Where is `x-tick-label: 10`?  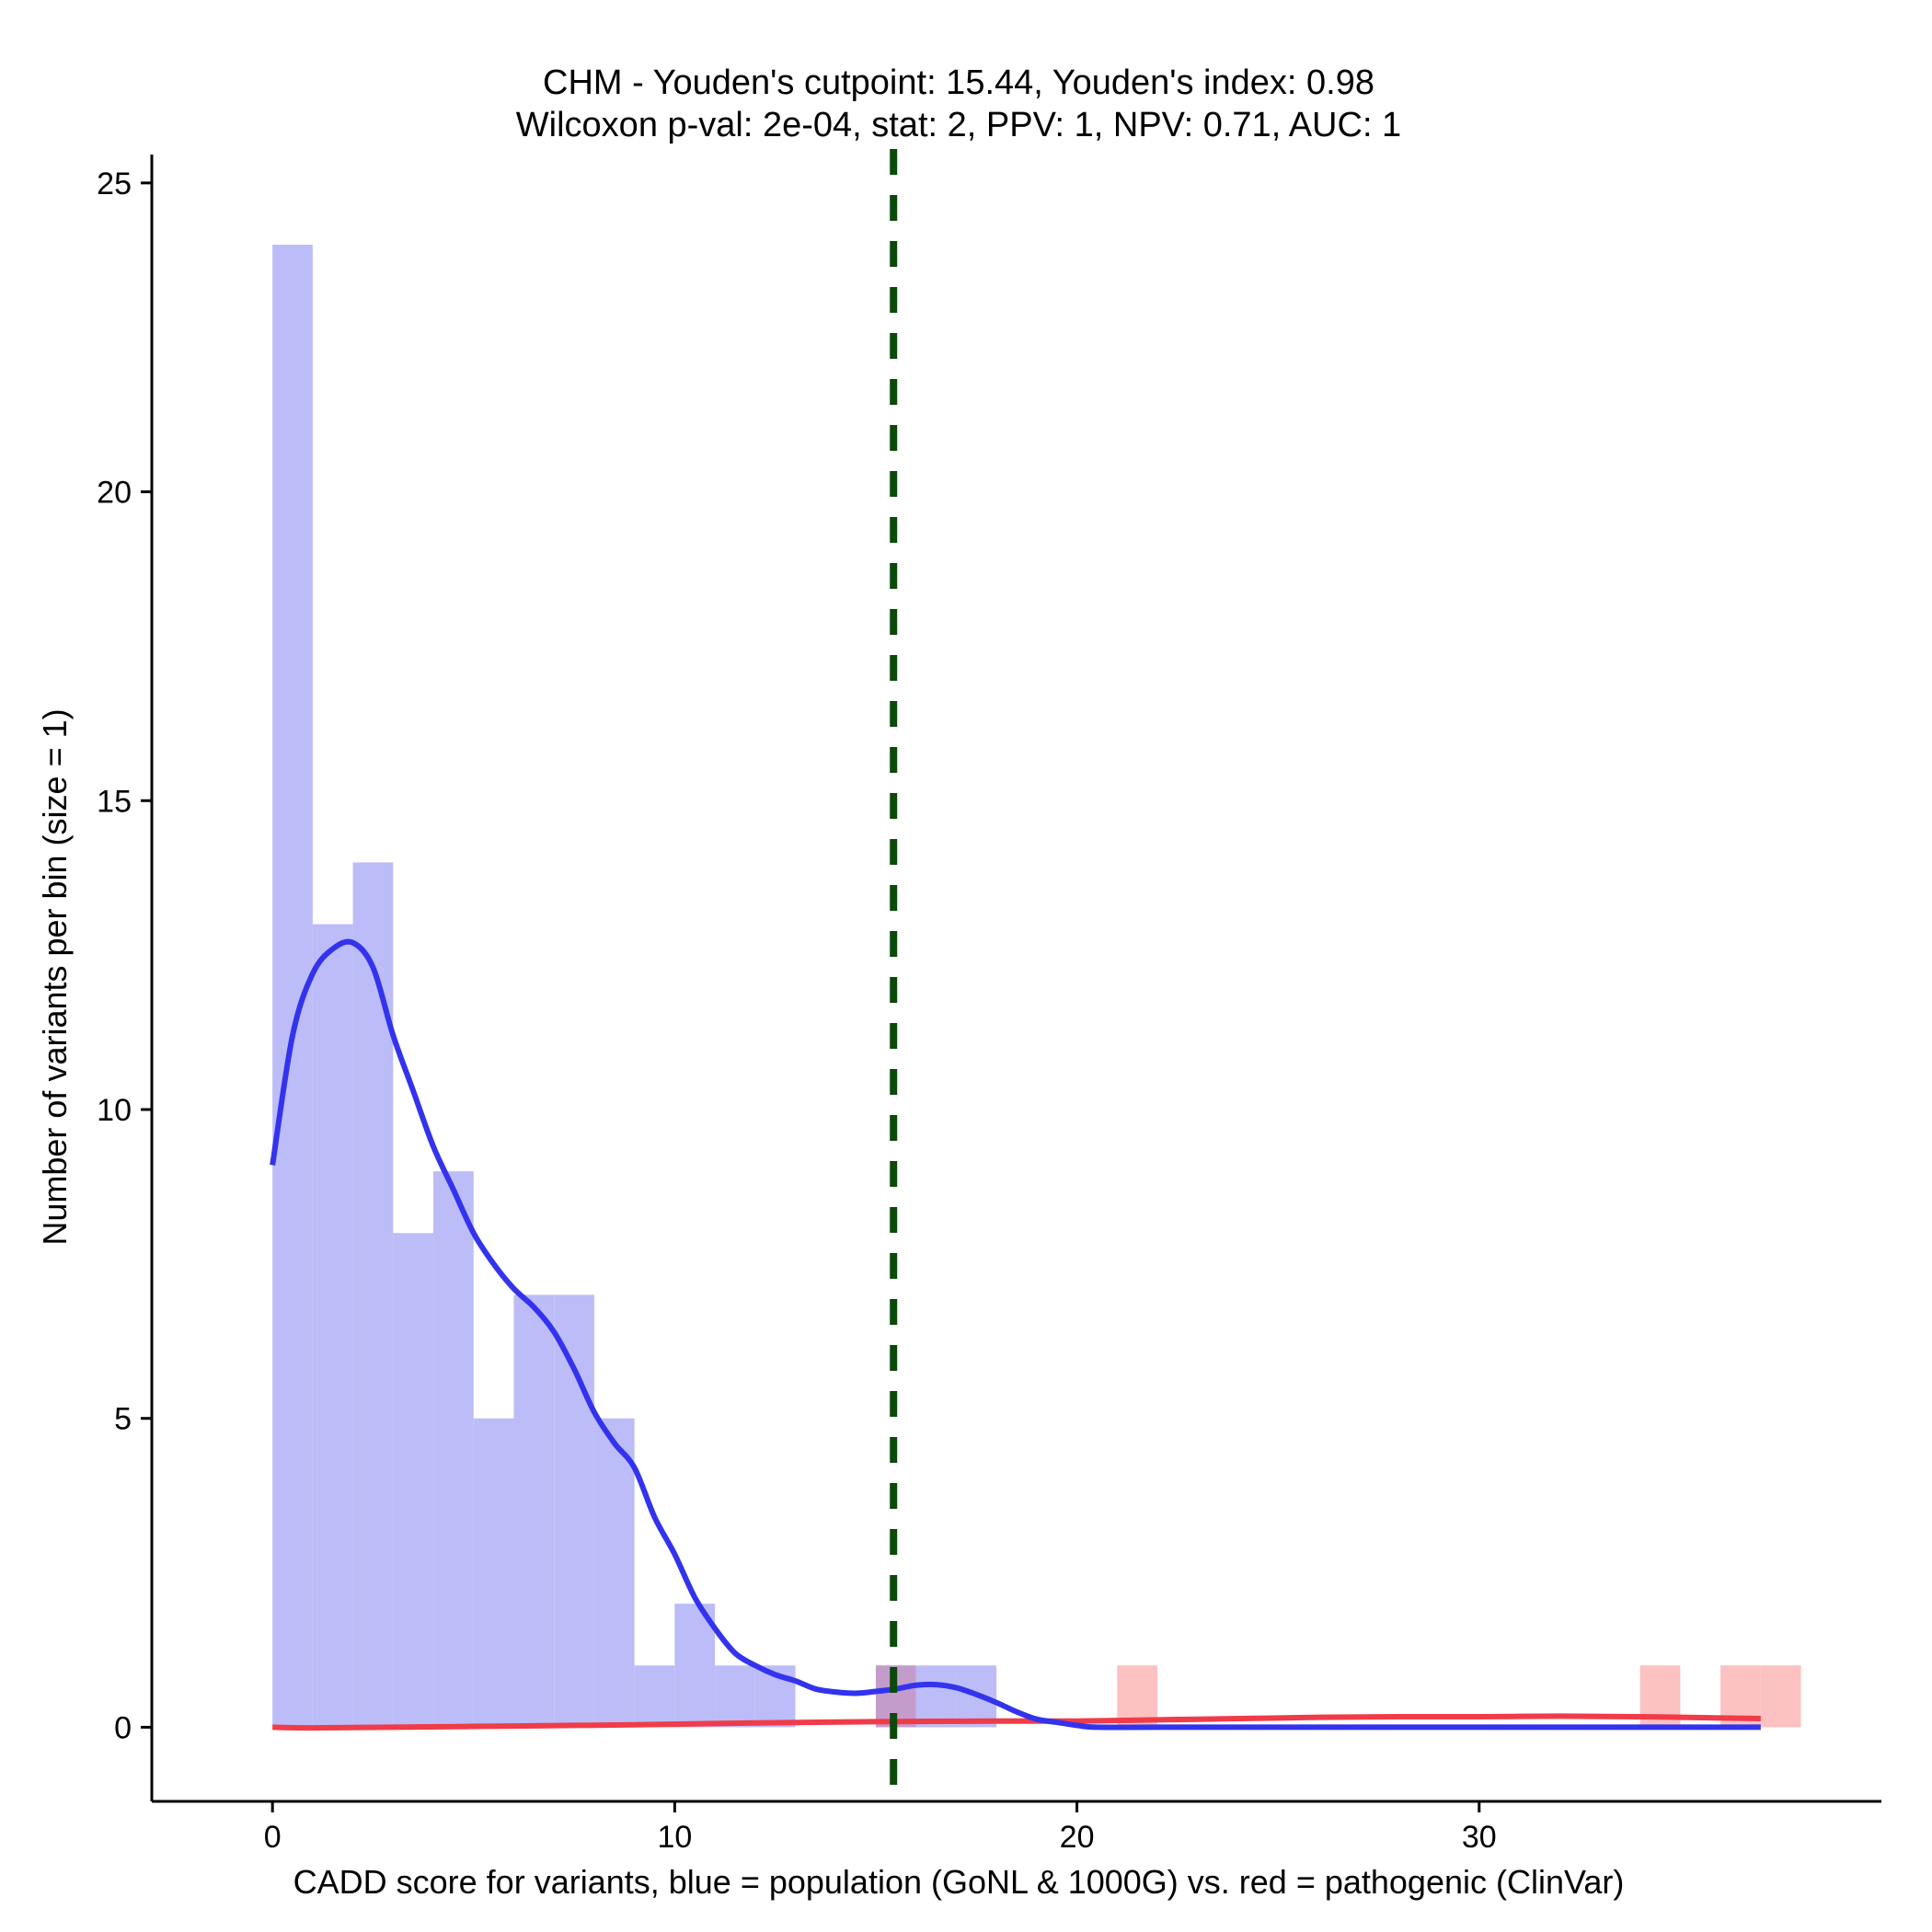
x-tick-label: 10 is located at coordinates (674, 1837).